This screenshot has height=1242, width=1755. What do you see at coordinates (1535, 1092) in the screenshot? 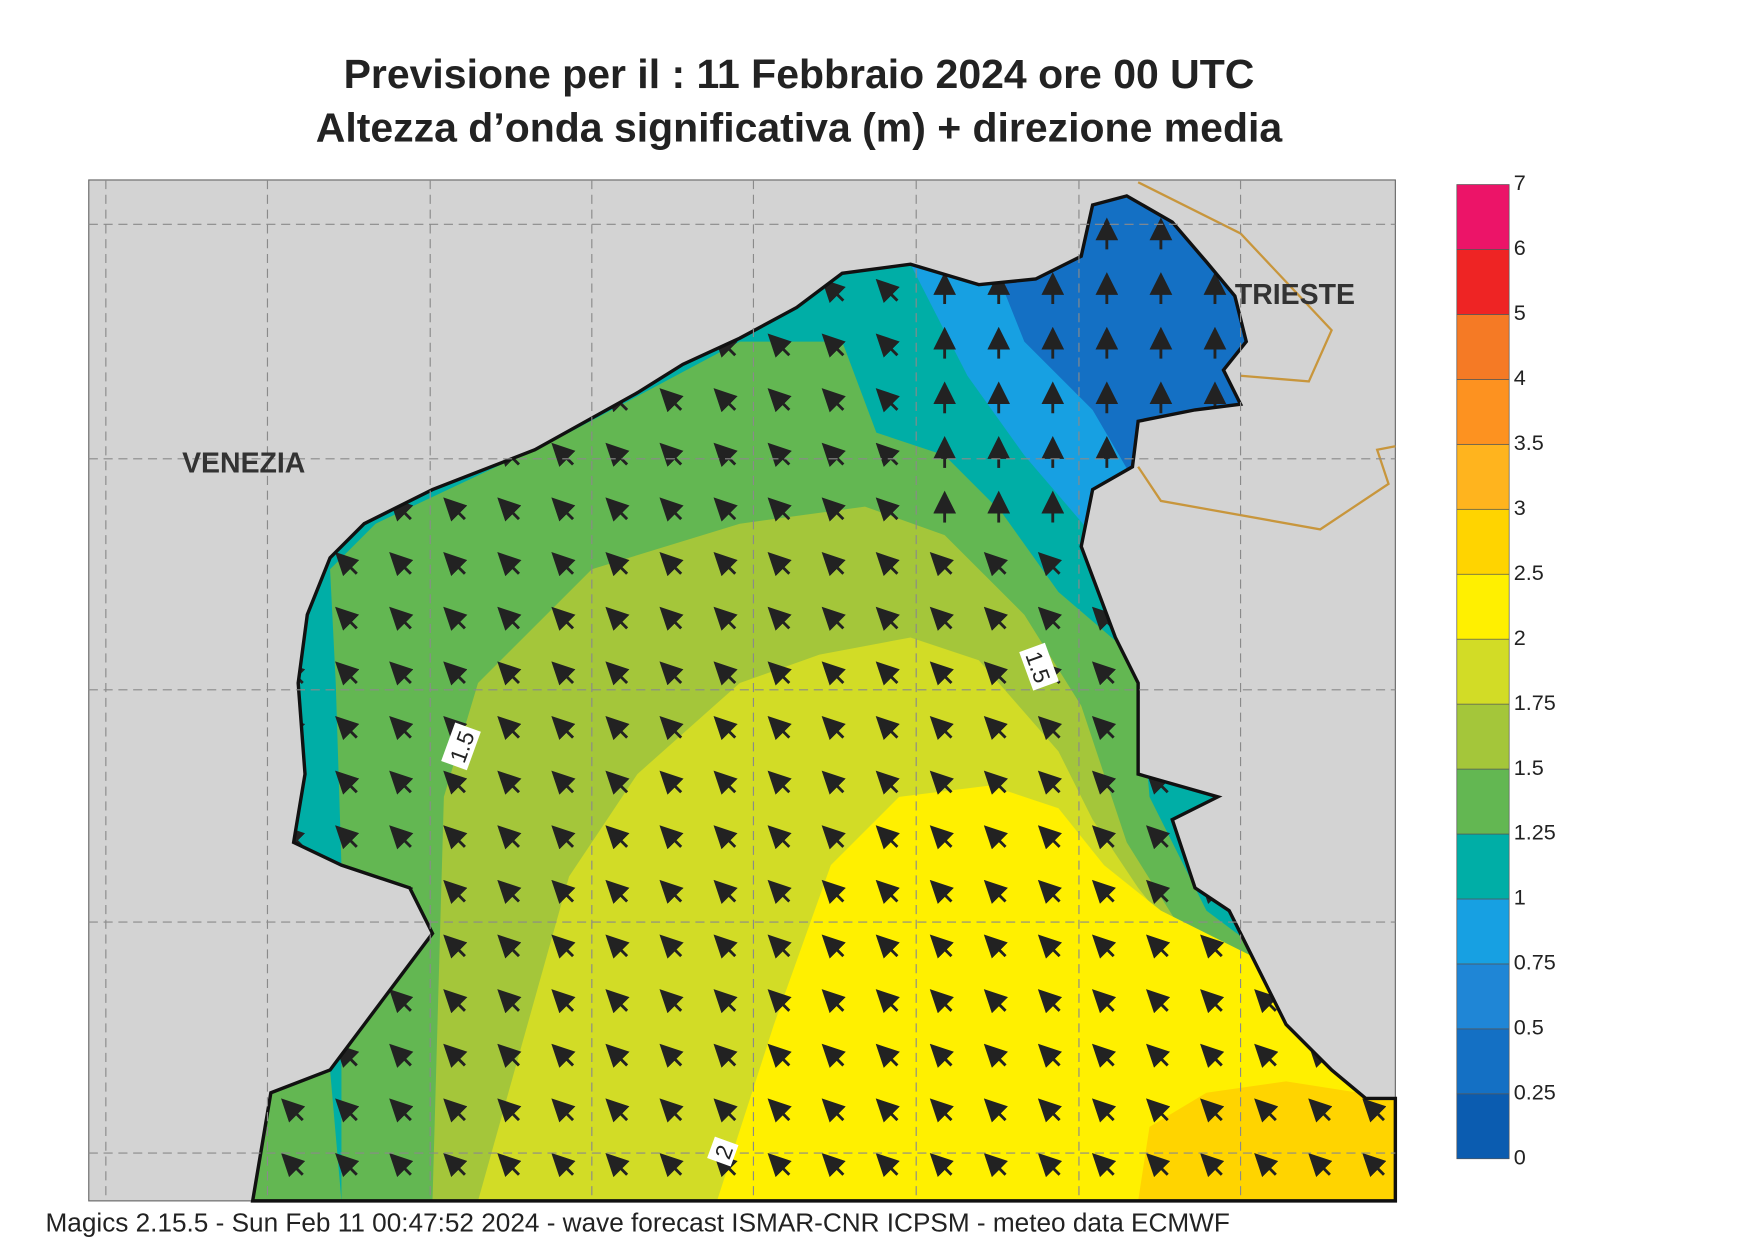
I see `colorbar-label: 0.25` at bounding box center [1535, 1092].